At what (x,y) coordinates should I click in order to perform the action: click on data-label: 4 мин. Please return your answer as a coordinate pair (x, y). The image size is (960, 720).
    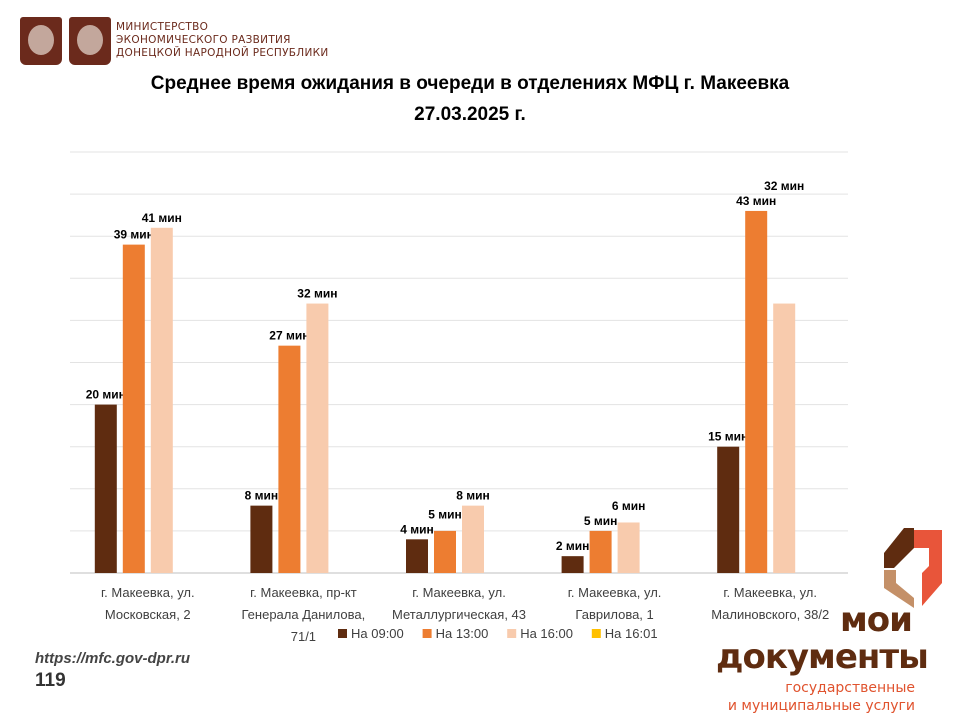
    Looking at the image, I should click on (417, 529).